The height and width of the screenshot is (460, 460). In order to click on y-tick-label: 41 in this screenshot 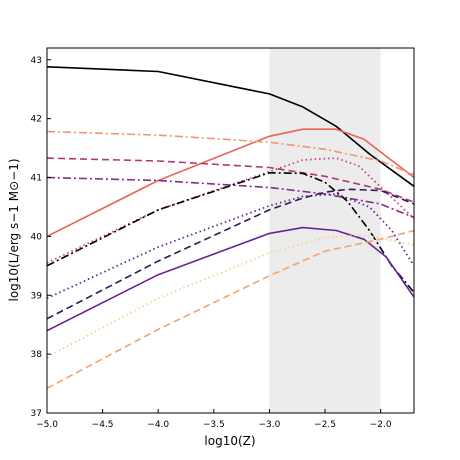, I will do `click(36, 179)`.